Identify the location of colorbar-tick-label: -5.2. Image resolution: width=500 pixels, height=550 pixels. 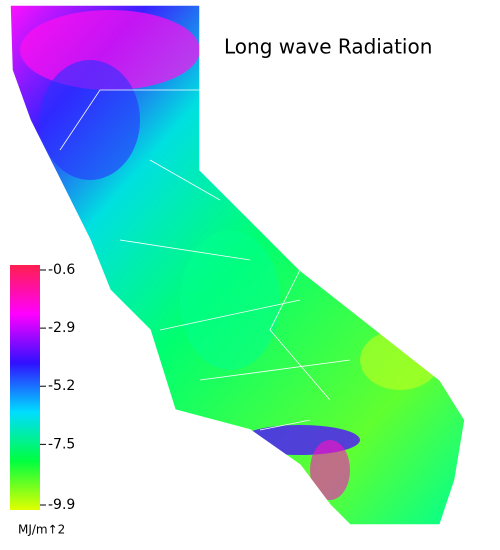
(61, 386).